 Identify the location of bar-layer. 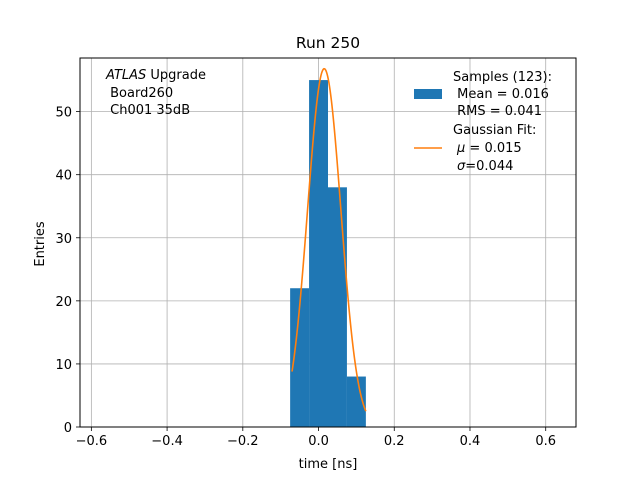
(328, 254).